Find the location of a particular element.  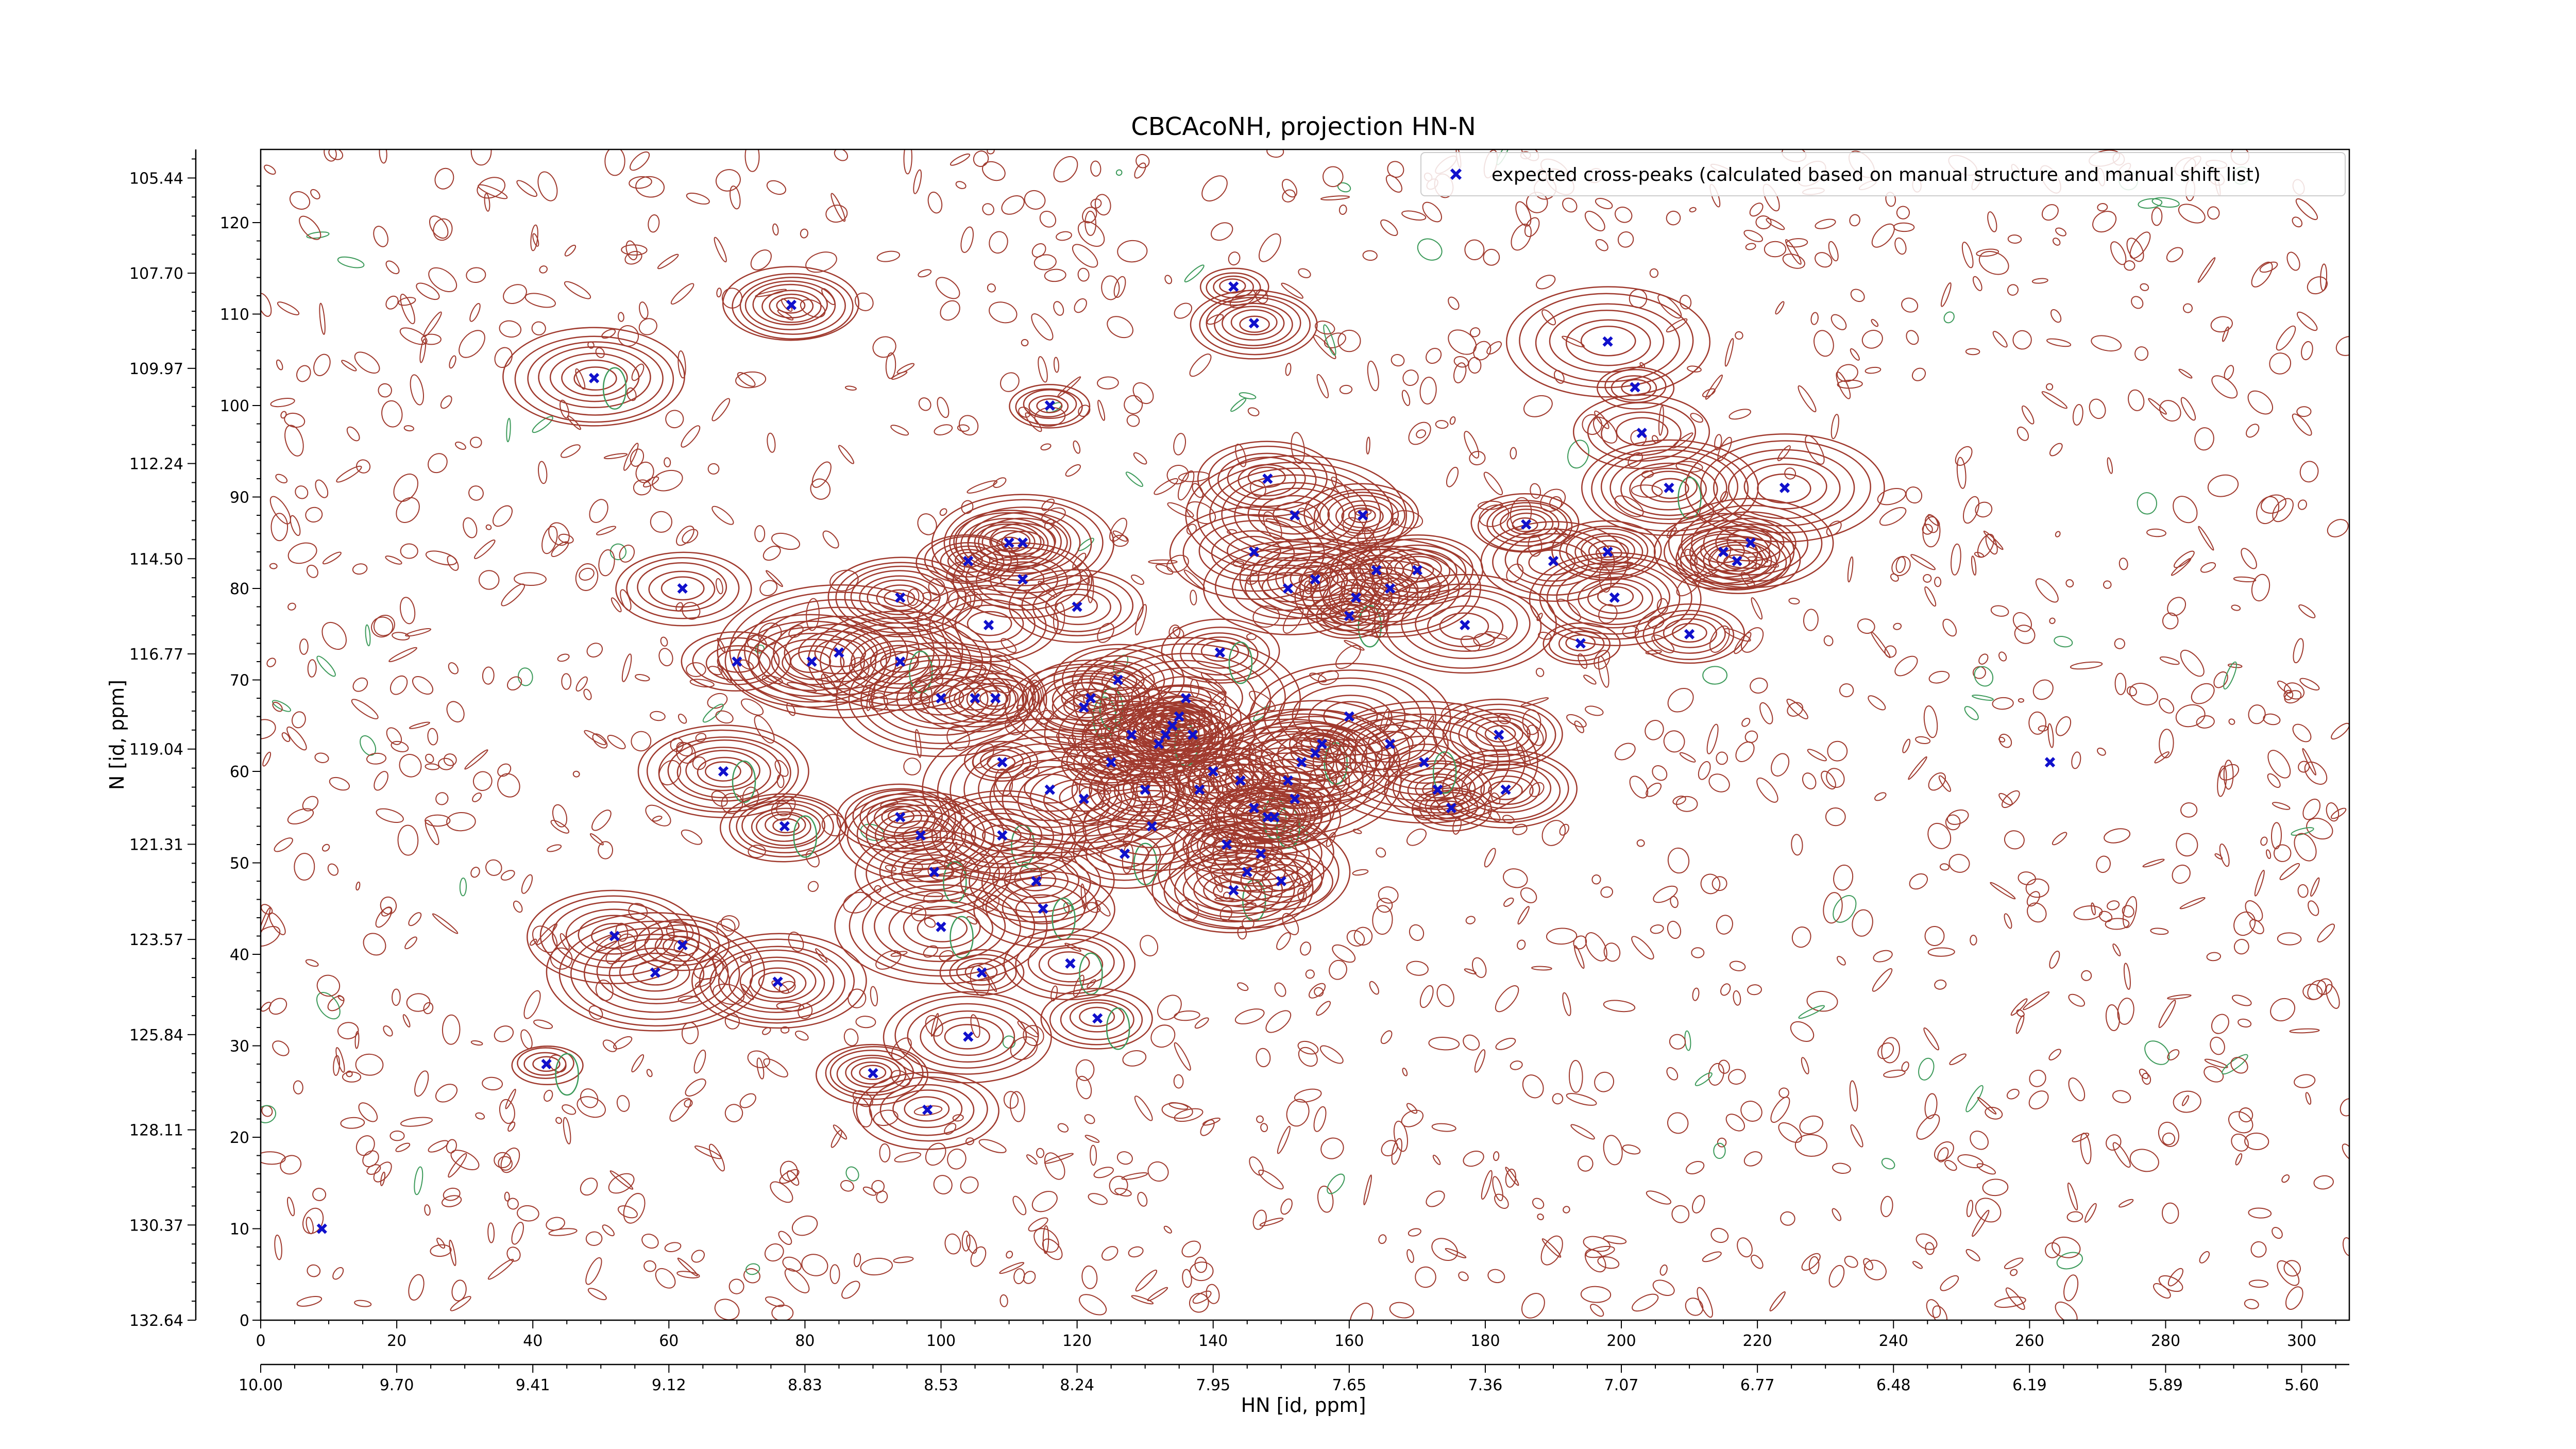

x-ppm-tick-label: 7.65 is located at coordinates (1349, 1385).